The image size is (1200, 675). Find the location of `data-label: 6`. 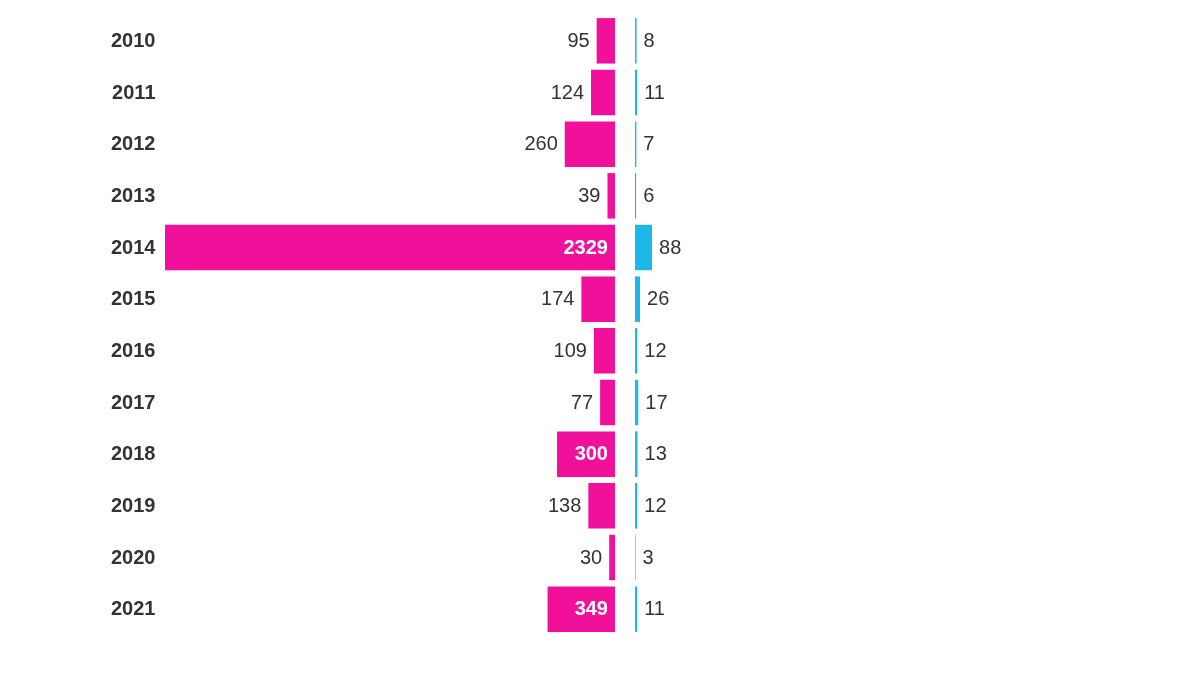

data-label: 6 is located at coordinates (649, 194).